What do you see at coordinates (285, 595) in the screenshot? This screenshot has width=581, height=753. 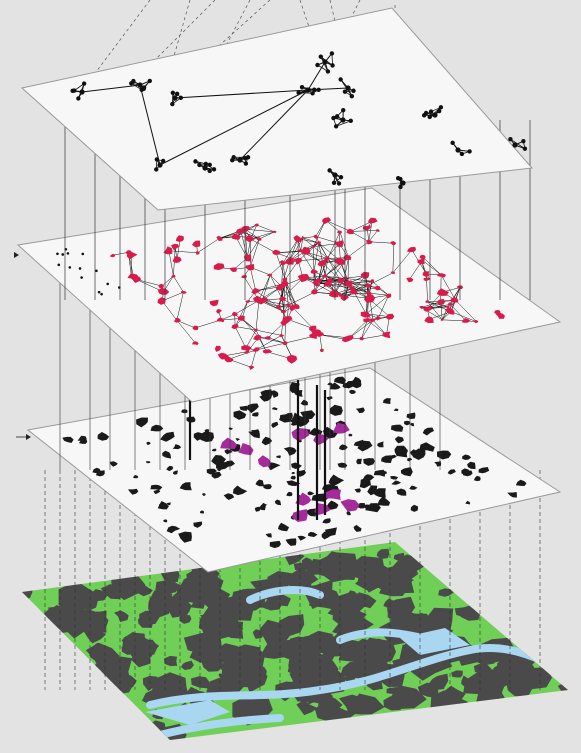 I see `river` at bounding box center [285, 595].